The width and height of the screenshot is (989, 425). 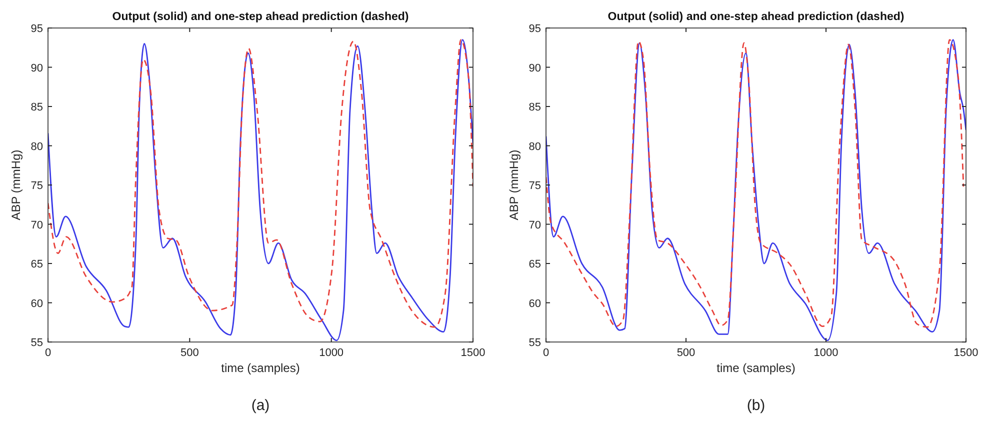 What do you see at coordinates (756, 405) in the screenshot?
I see `text: (b)` at bounding box center [756, 405].